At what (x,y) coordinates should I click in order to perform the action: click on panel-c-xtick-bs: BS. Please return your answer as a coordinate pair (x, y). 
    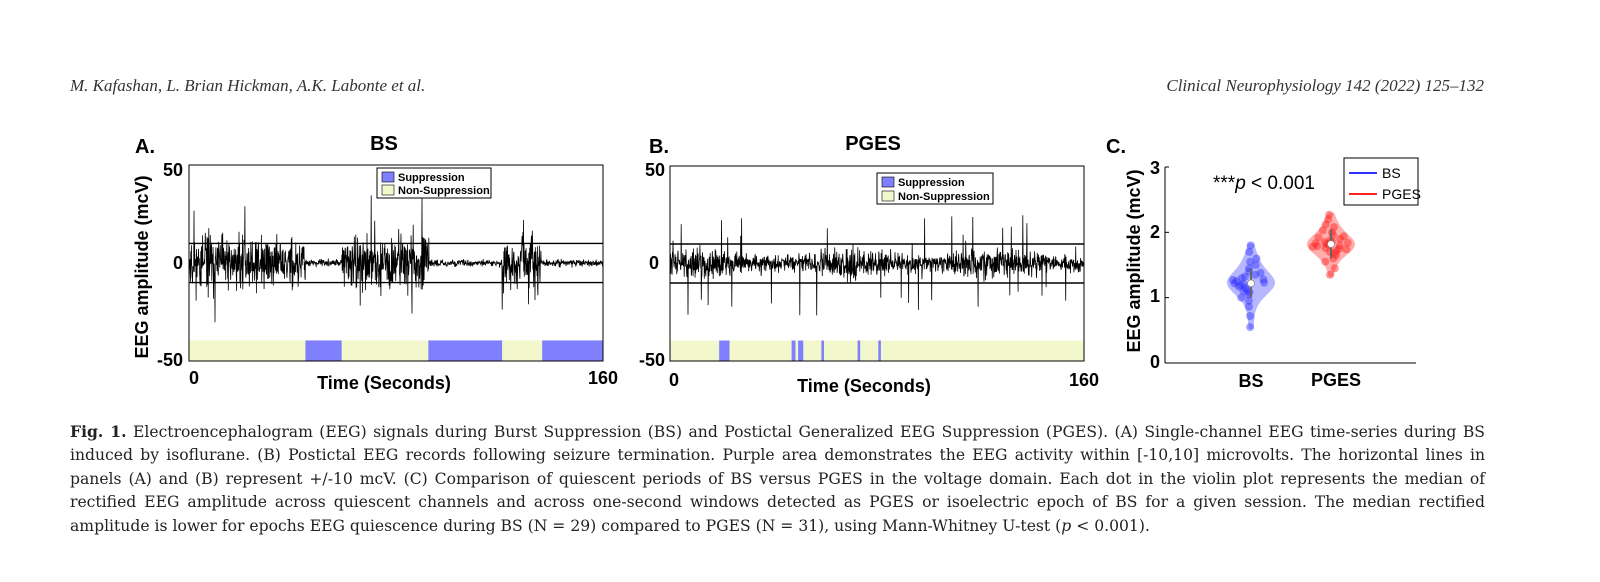
    Looking at the image, I should click on (1250, 381).